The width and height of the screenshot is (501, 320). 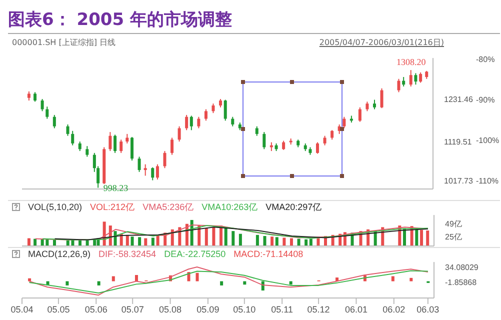 I want to click on y2-tick-label: -110%, so click(x=487, y=181).